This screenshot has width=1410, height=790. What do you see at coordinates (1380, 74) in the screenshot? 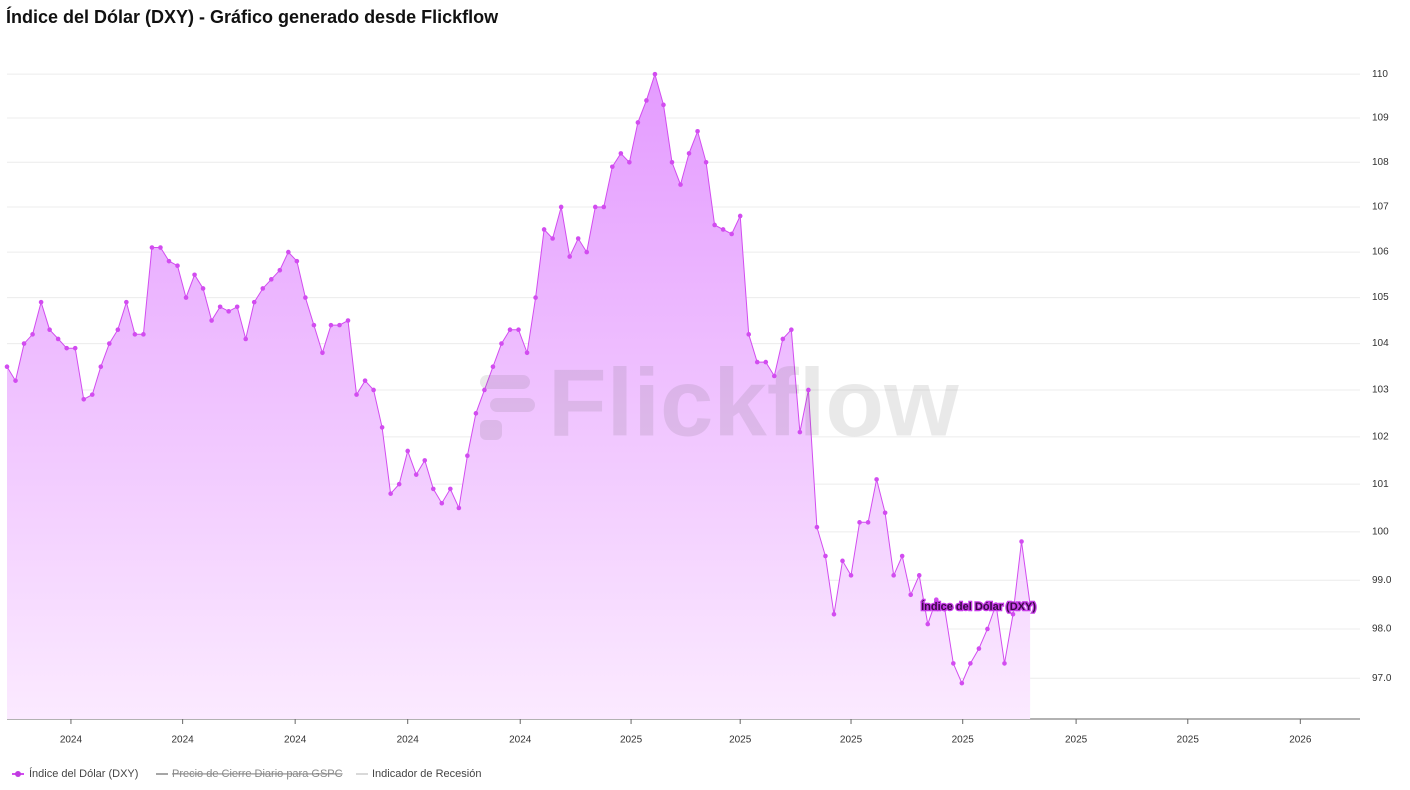
I see `y-tick-label: 110` at bounding box center [1380, 74].